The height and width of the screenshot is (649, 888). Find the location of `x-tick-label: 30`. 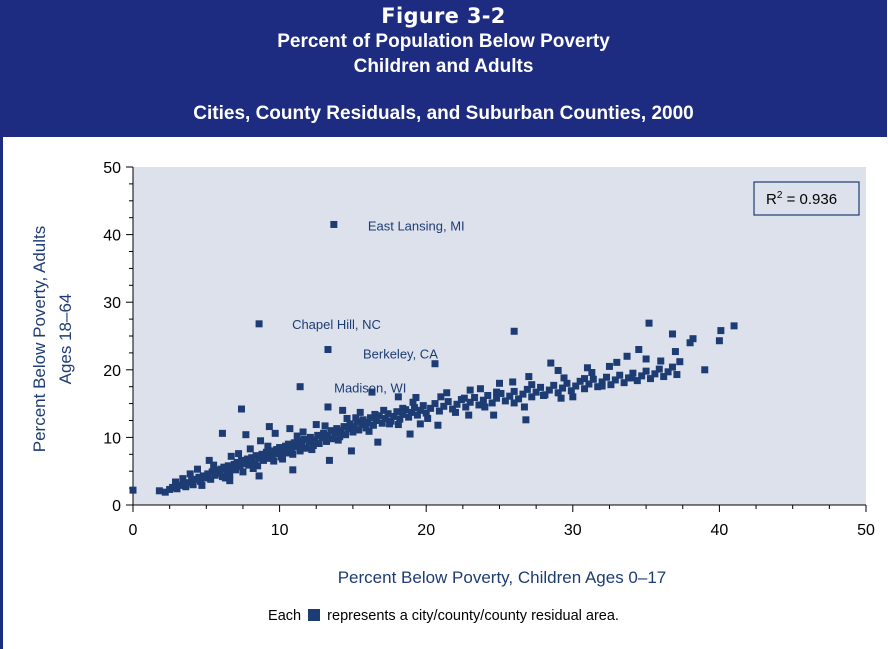

x-tick-label: 30 is located at coordinates (573, 530).